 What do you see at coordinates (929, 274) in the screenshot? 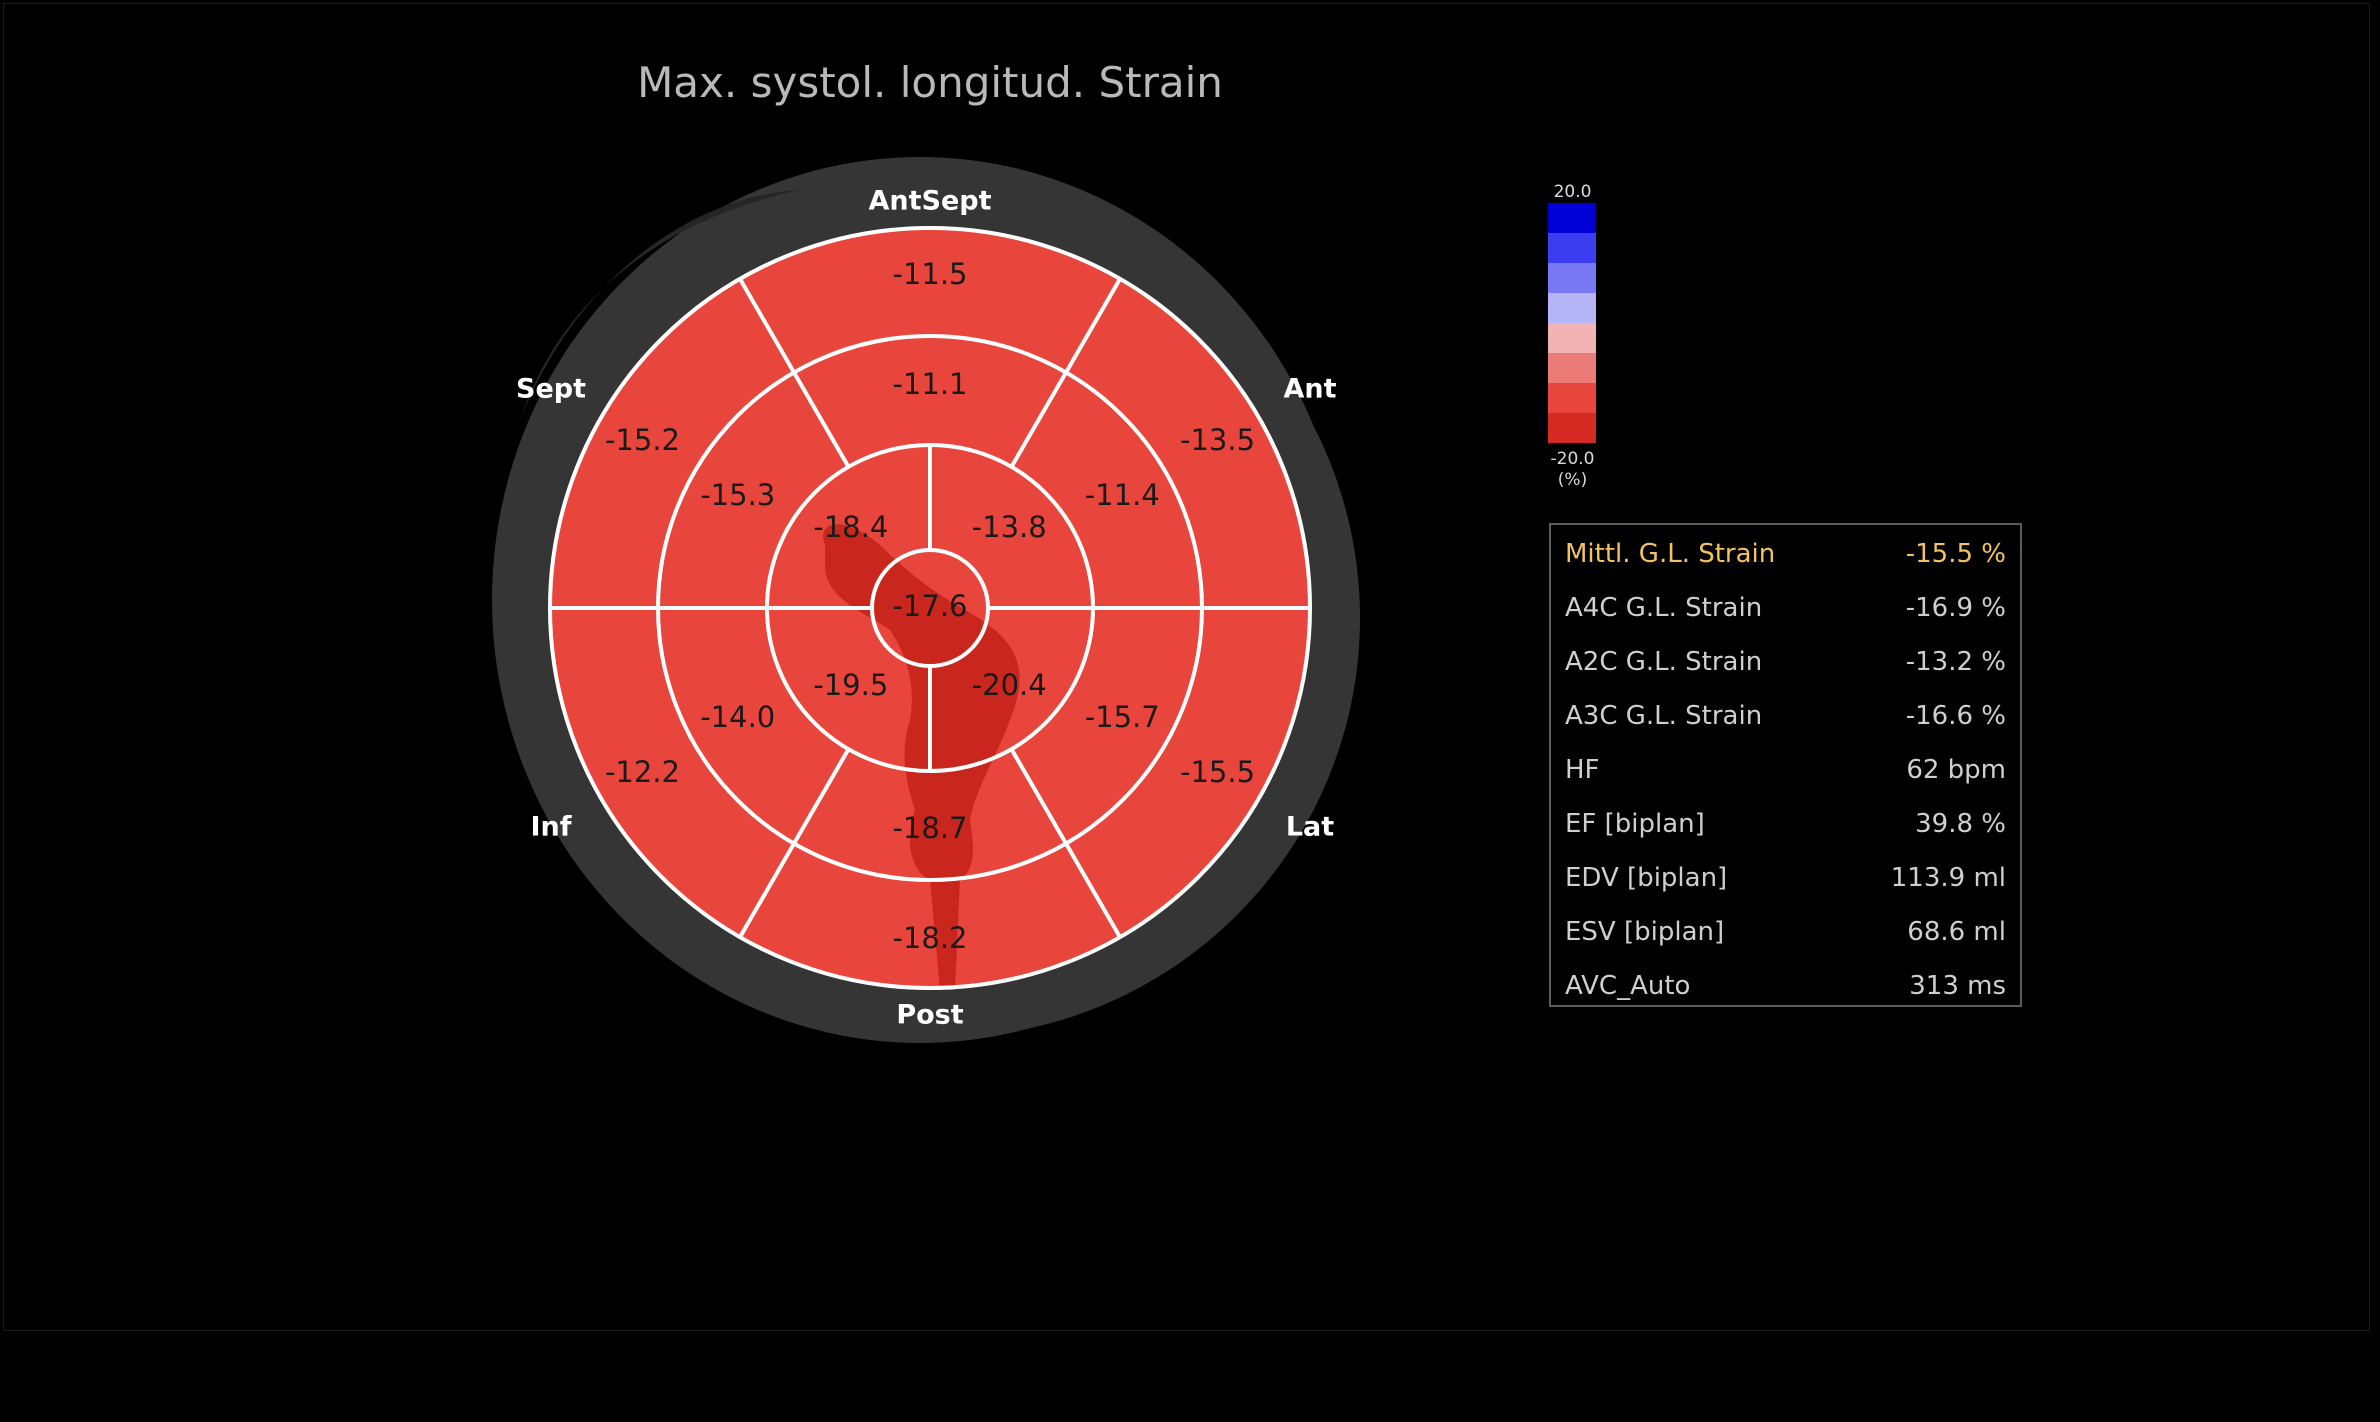
I see `basal-value-antsept: -11.5` at bounding box center [929, 274].